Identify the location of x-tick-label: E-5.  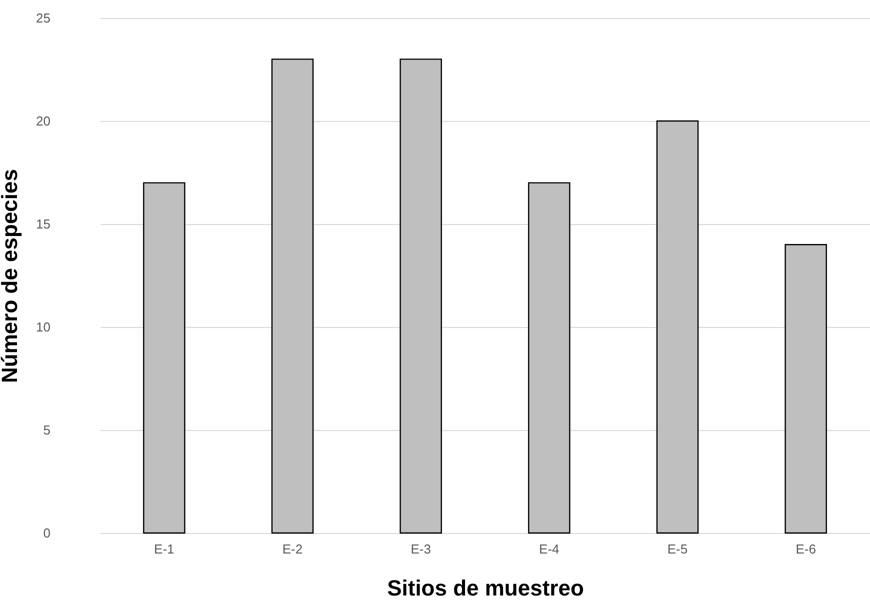
(677, 549).